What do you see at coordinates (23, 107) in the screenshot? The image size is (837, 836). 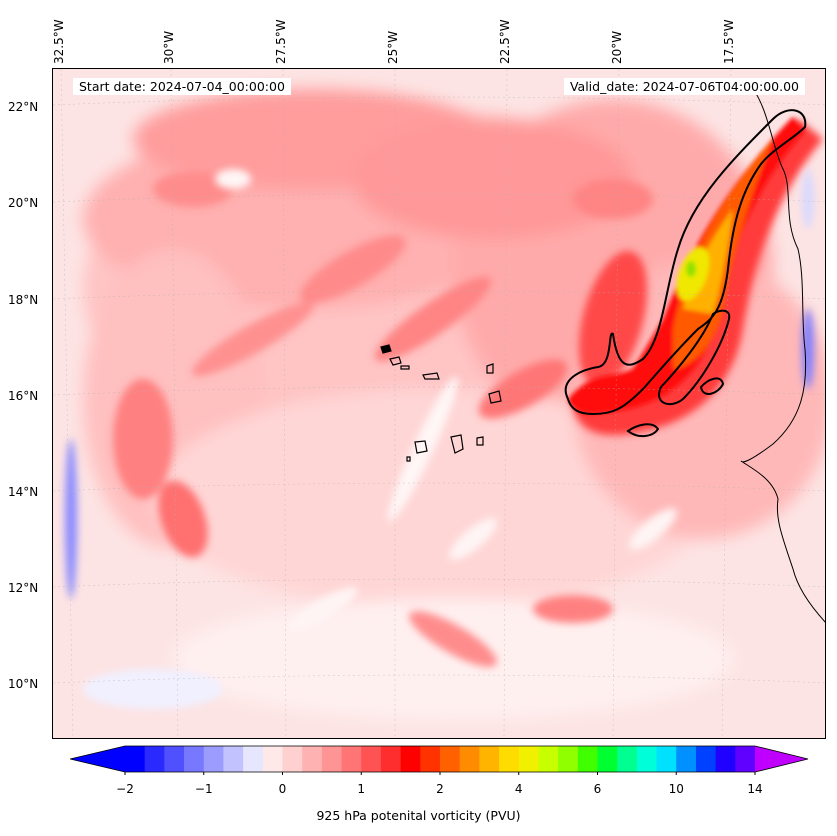 I see `latitude-label: 22°N` at bounding box center [23, 107].